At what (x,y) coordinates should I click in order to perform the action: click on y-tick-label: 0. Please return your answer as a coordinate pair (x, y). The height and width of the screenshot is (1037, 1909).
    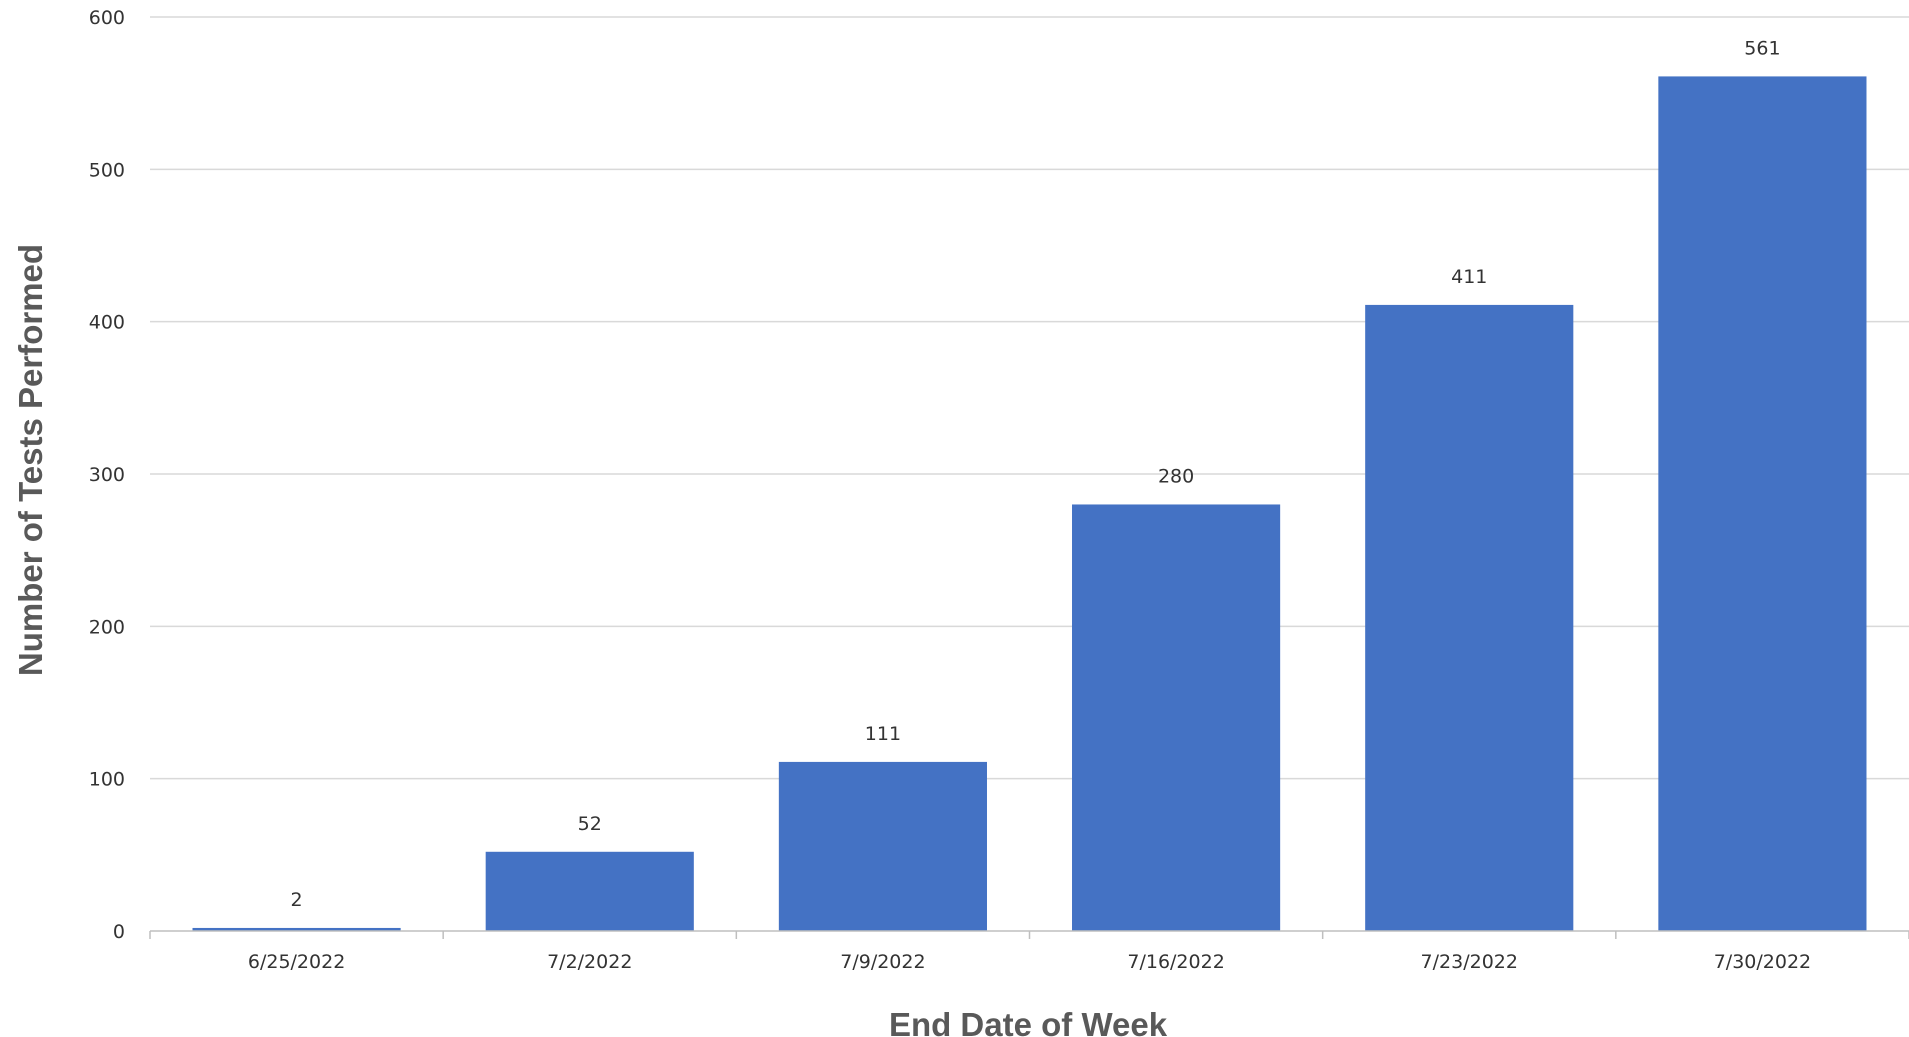
    Looking at the image, I should click on (119, 932).